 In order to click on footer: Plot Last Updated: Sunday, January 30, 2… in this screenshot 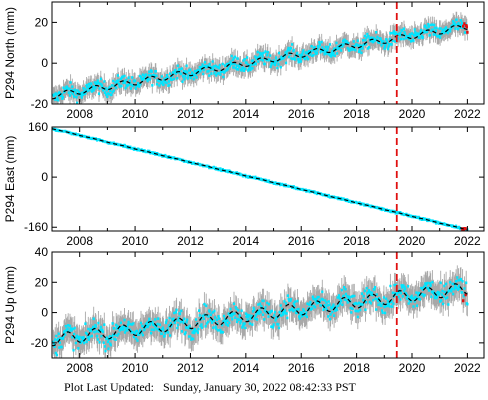, I will do `click(210, 387)`.